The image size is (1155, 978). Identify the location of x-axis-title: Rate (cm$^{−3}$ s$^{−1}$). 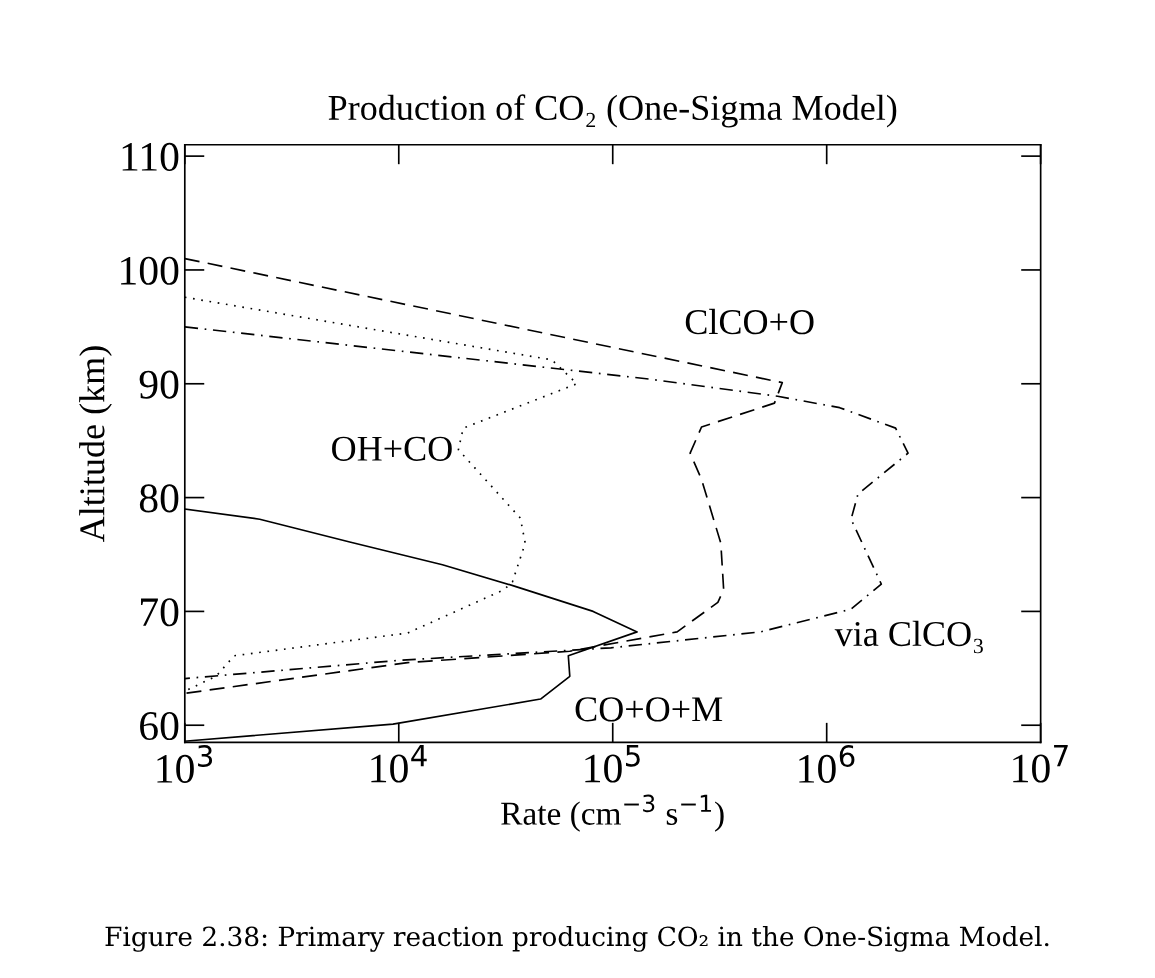
(612, 813).